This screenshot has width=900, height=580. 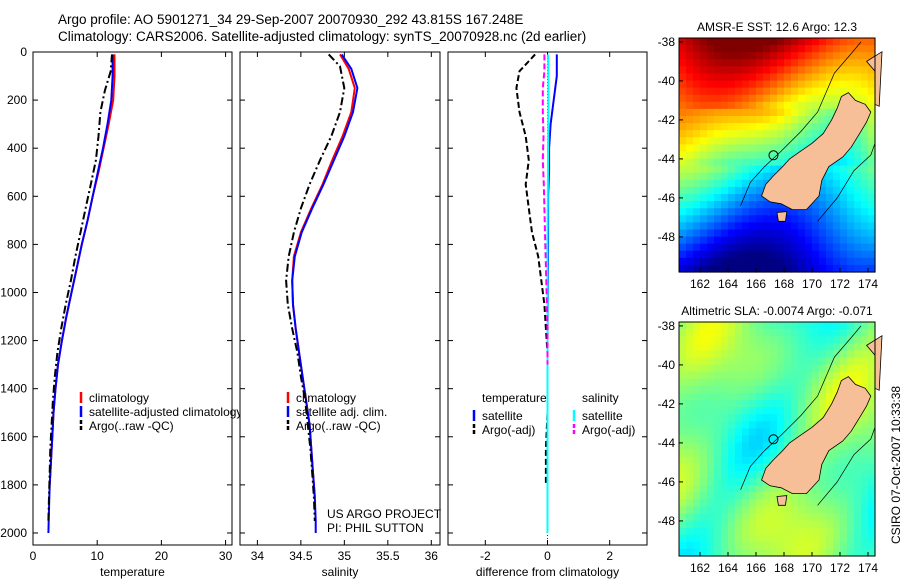 I want to click on y-tick-label: 600, so click(x=17, y=196).